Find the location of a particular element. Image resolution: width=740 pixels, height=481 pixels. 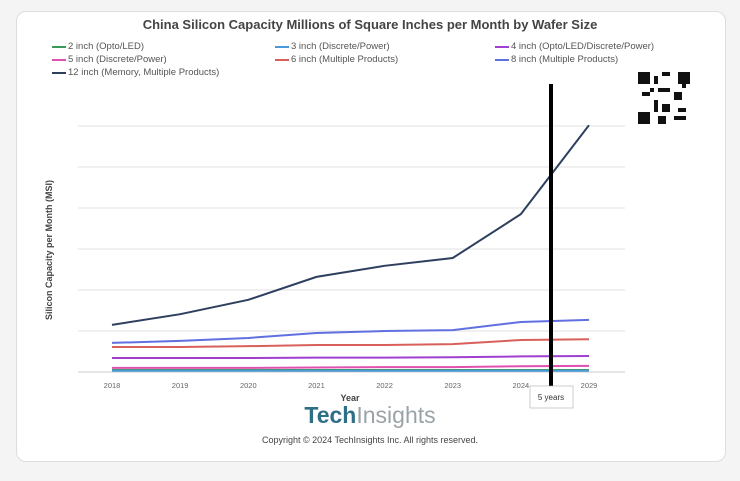

legend-item: 6 inch (Multiple Products) is located at coordinates (336, 59).